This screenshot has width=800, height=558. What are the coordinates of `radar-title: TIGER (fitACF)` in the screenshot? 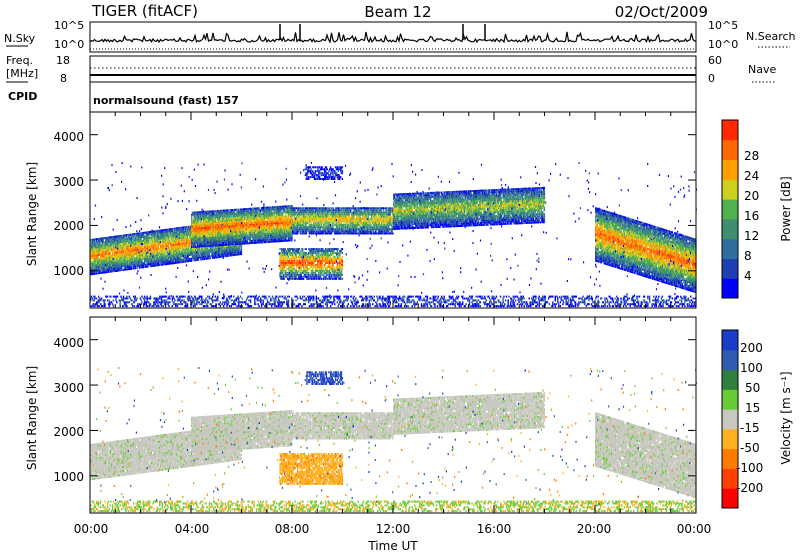 It's located at (144, 11).